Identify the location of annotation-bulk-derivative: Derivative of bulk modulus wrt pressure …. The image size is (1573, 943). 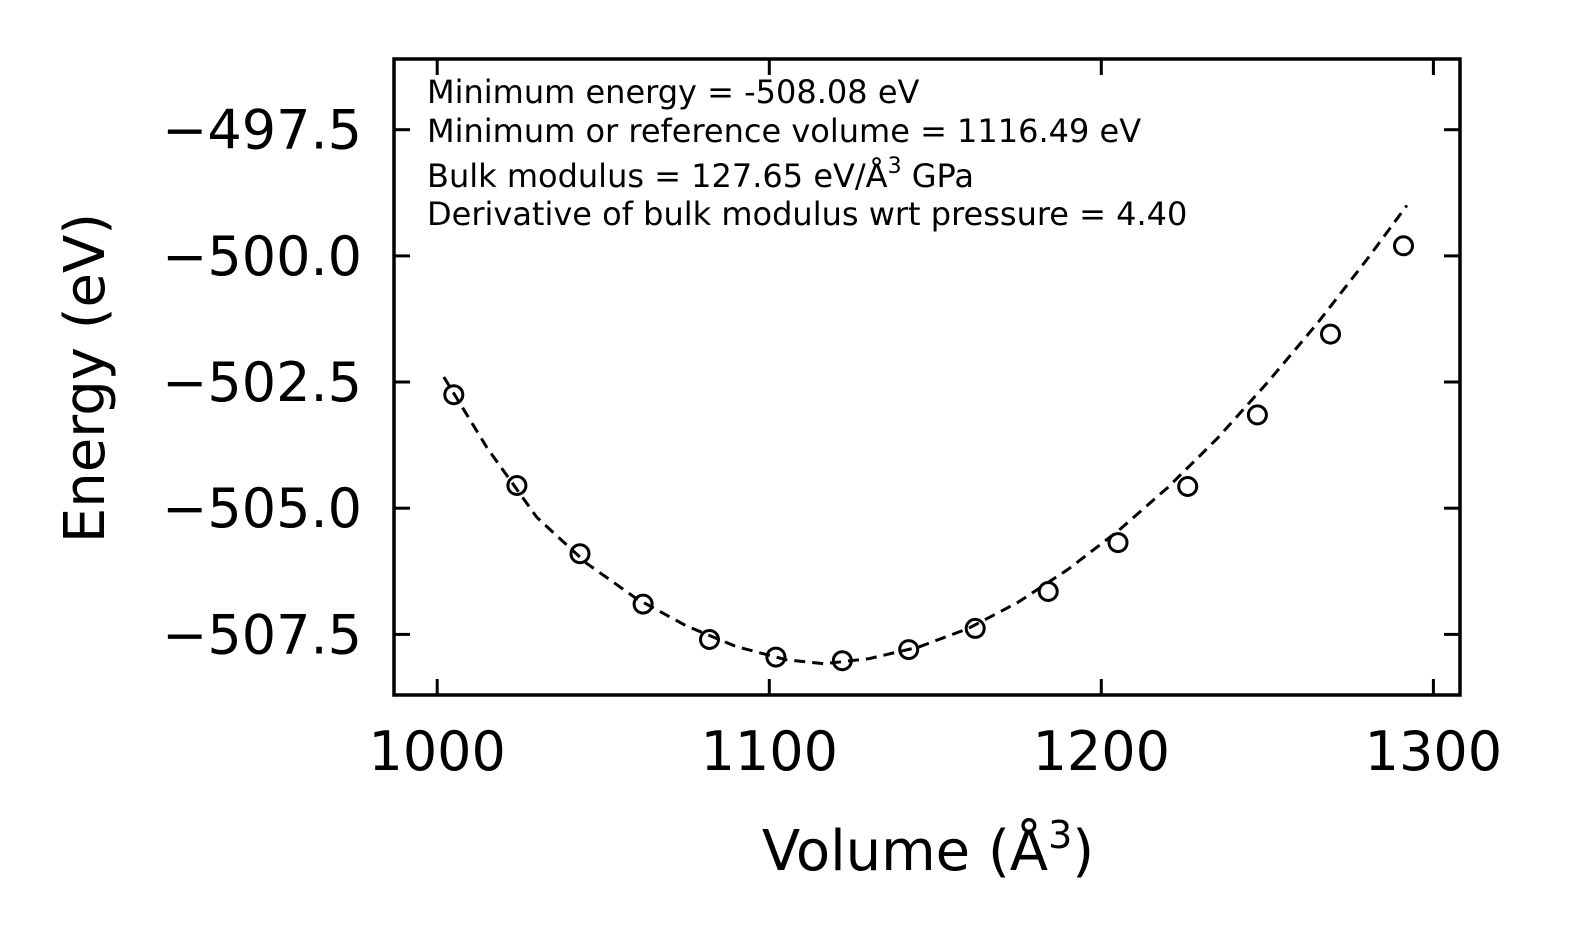
(807, 214).